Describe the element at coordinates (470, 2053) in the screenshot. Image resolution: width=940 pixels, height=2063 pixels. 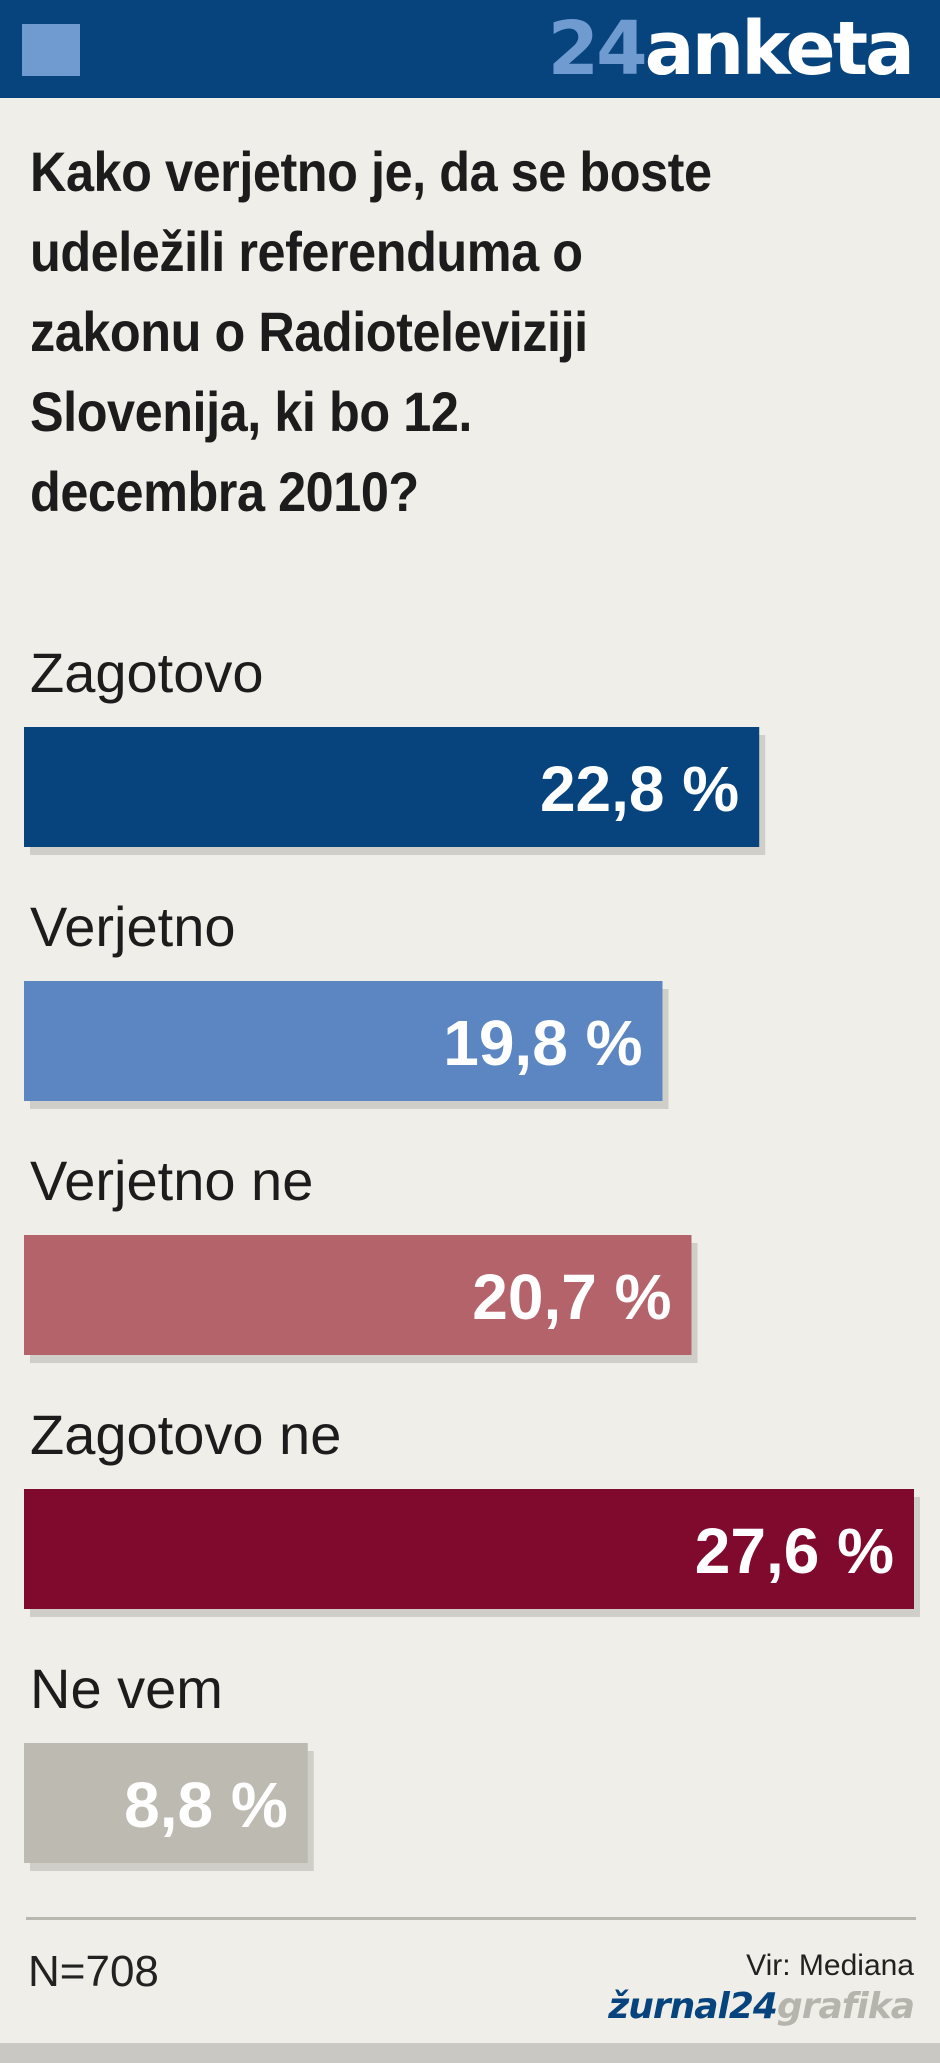
I see `bottom-band` at that location.